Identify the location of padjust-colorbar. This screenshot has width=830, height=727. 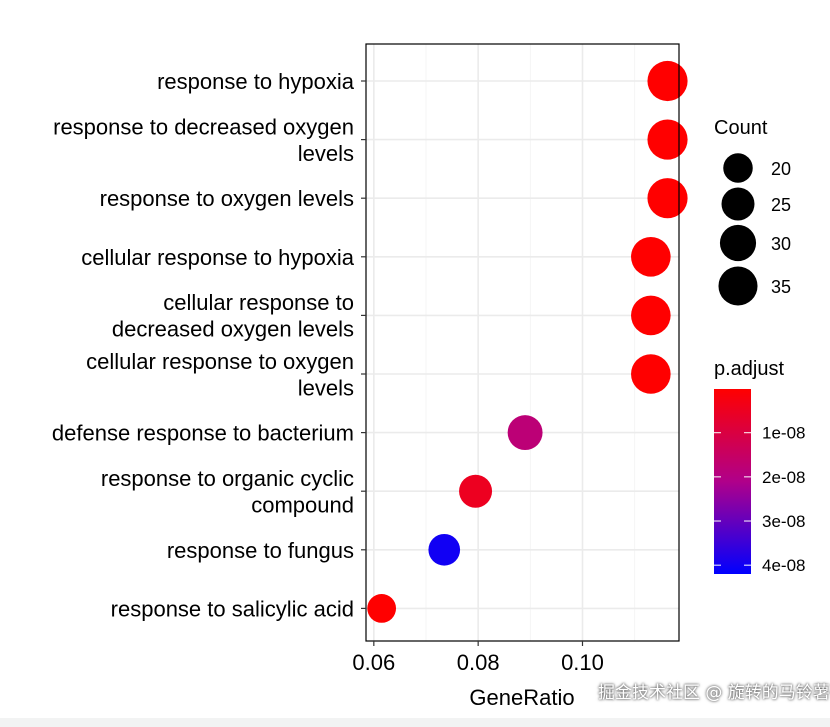
(732, 481).